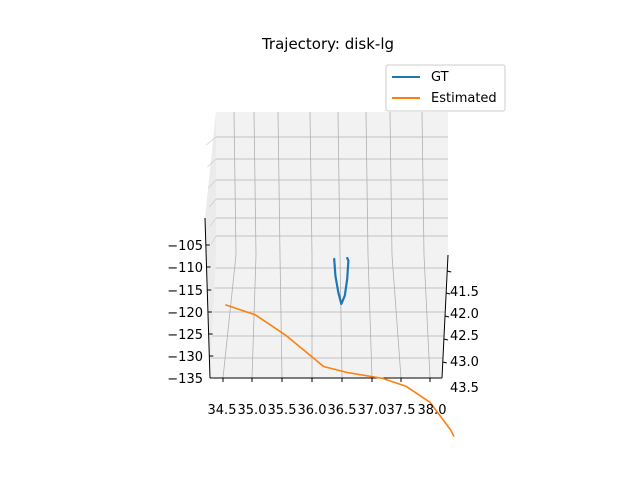  I want to click on y-tick-label: 41.5, so click(464, 292).